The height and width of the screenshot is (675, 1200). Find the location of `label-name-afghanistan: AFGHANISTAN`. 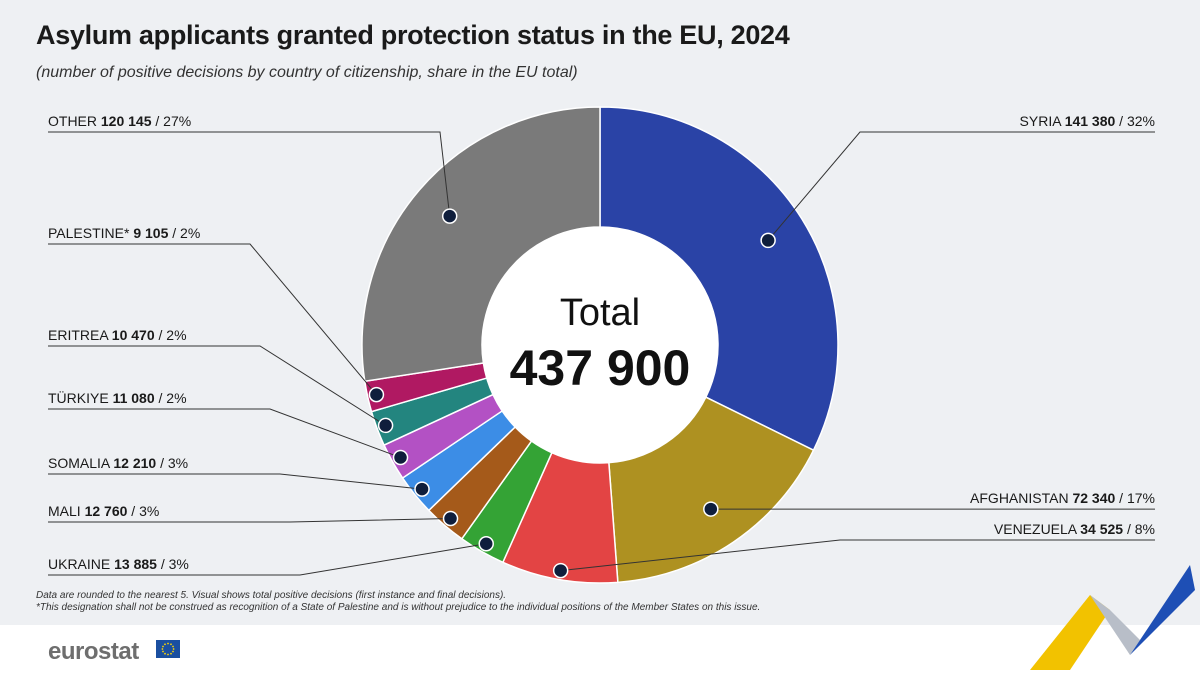

label-name-afghanistan: AFGHANISTAN is located at coordinates (1021, 498).